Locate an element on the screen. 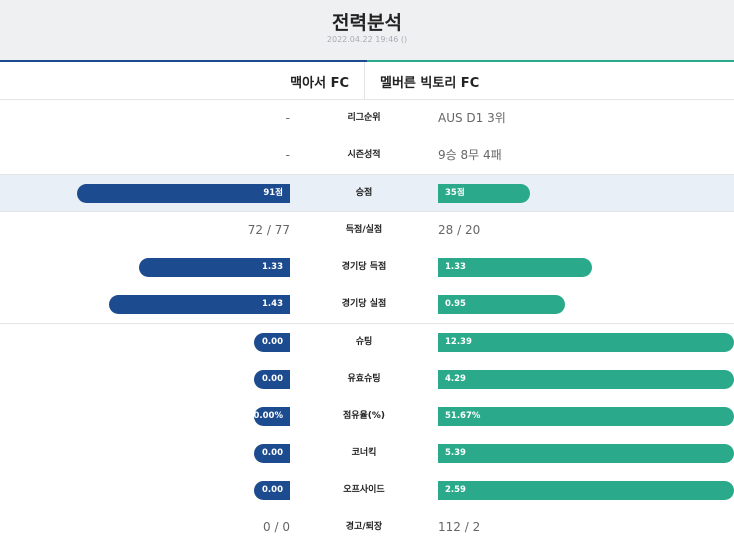  stat-label: 오프사이드 is located at coordinates (364, 490).